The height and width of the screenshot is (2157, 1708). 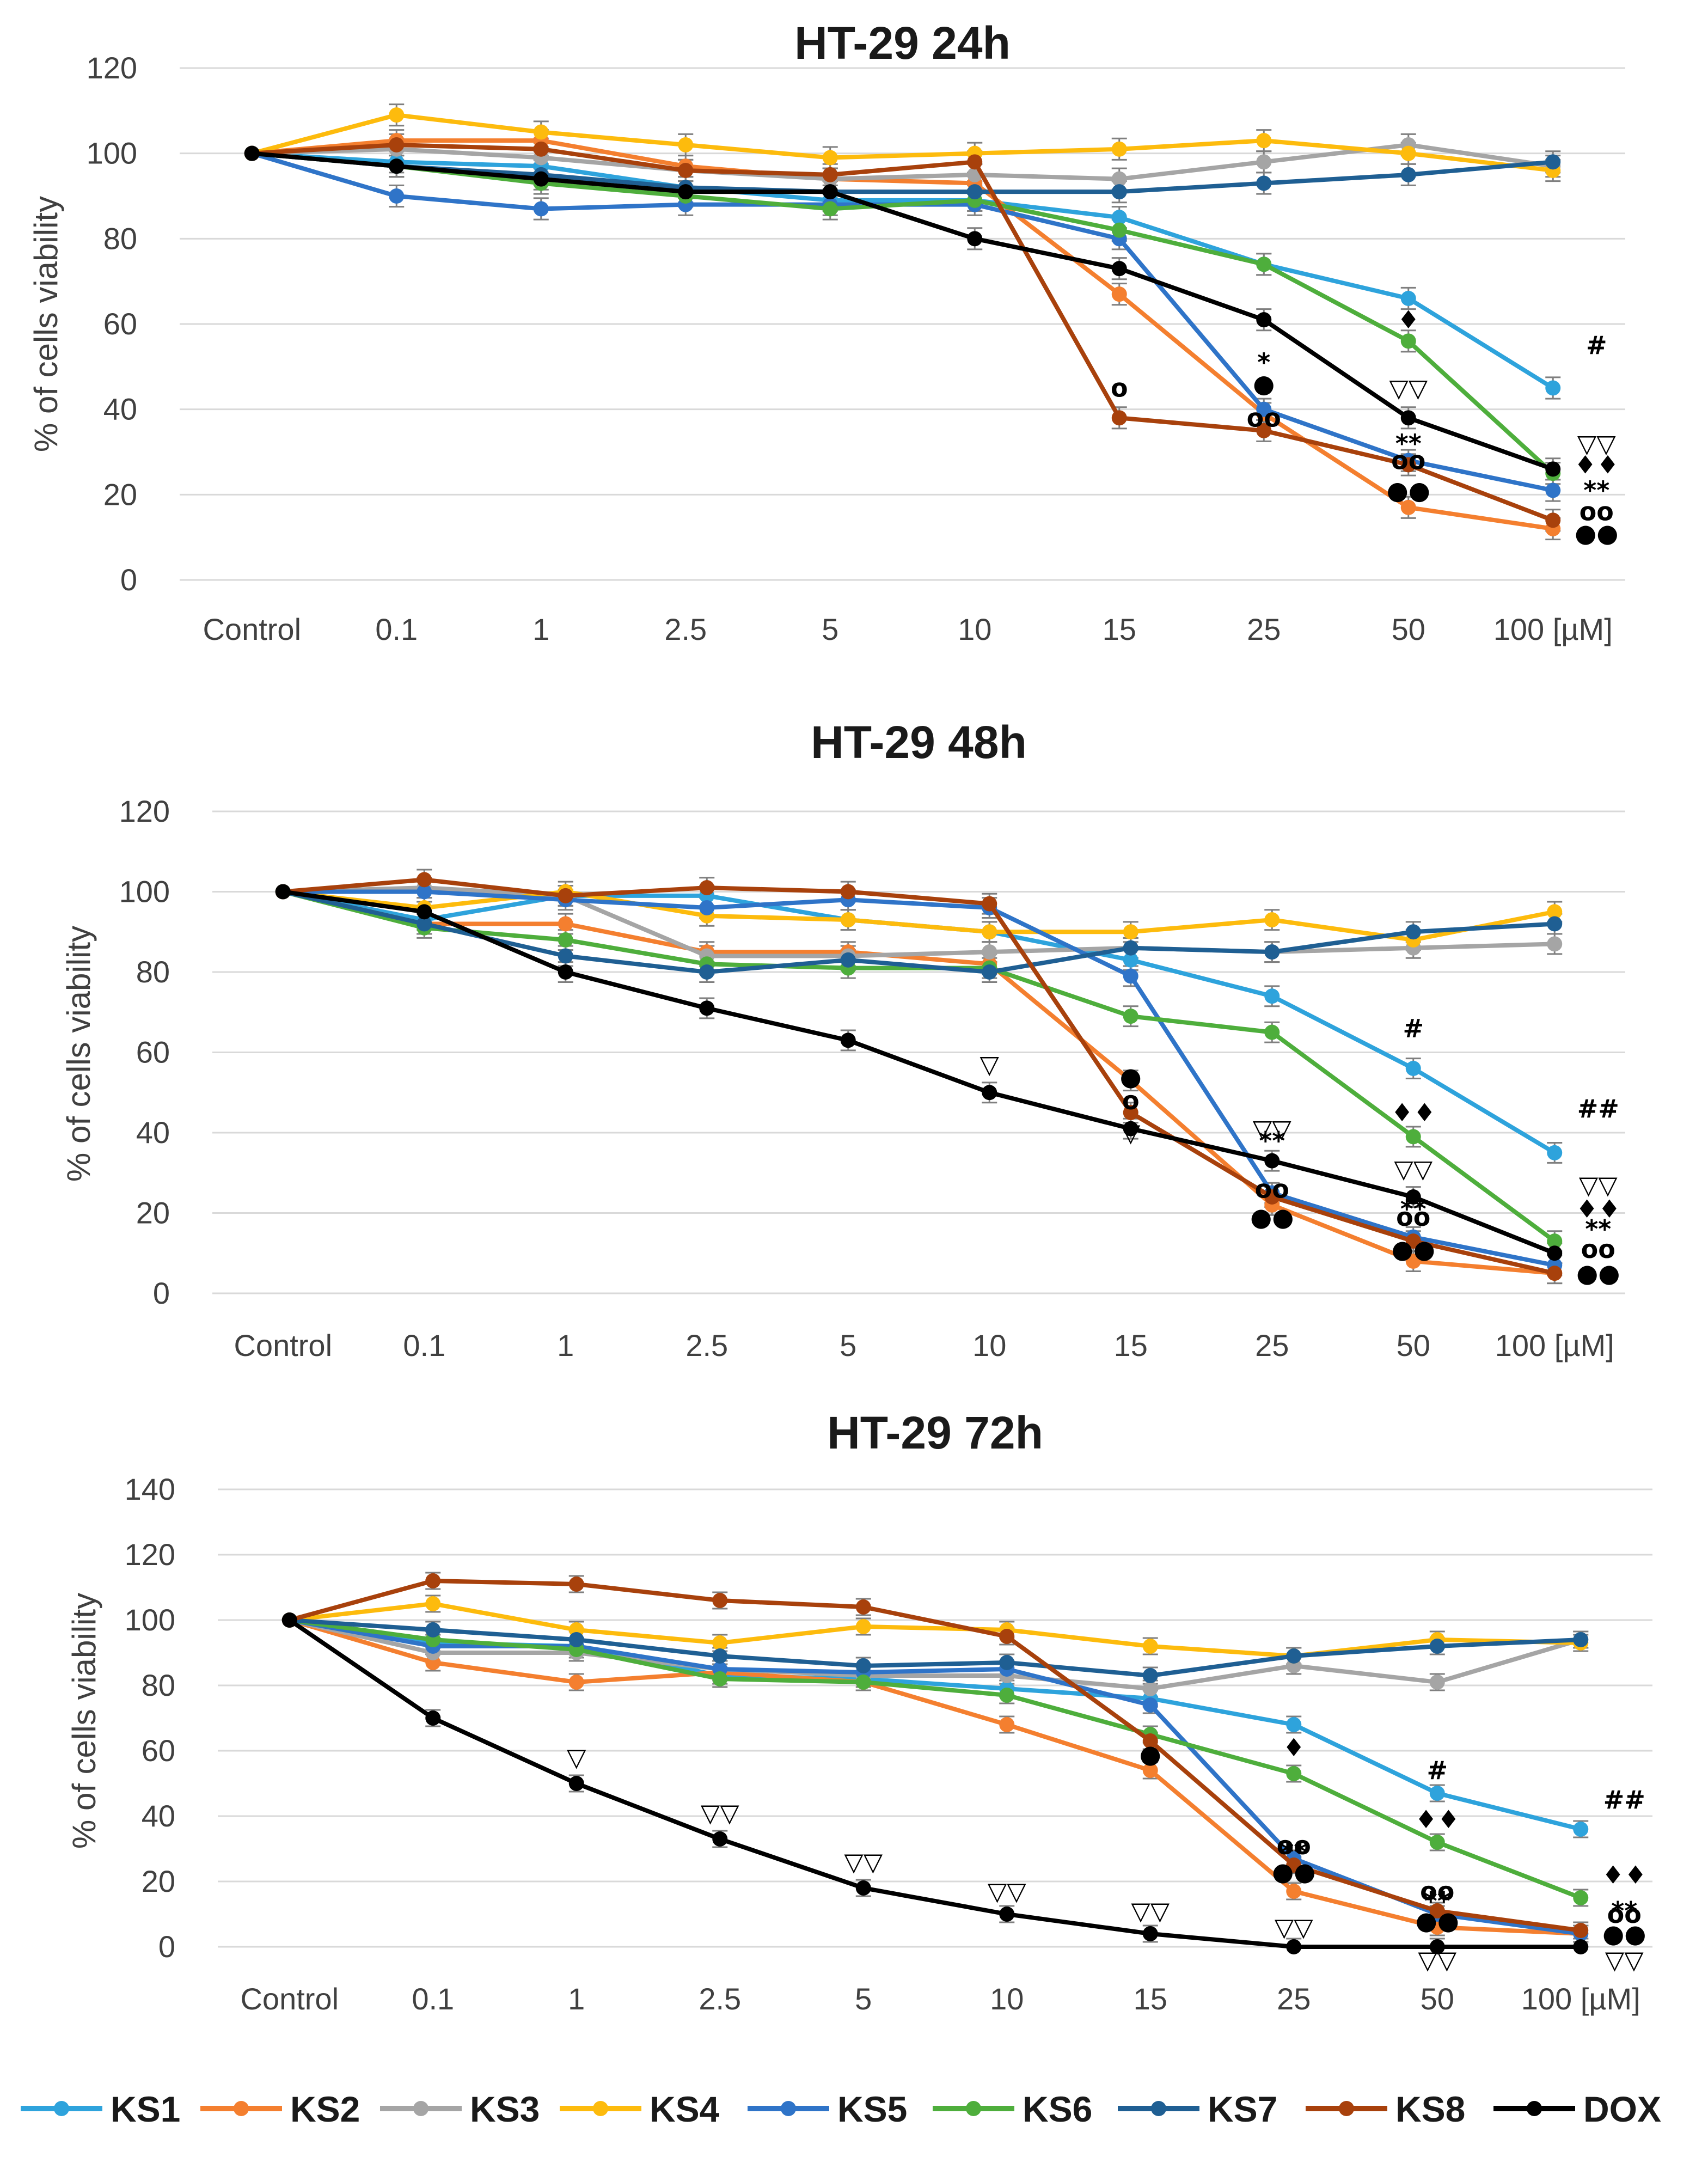 What do you see at coordinates (1430, 2109) in the screenshot?
I see `legend-label-ks8: KS8` at bounding box center [1430, 2109].